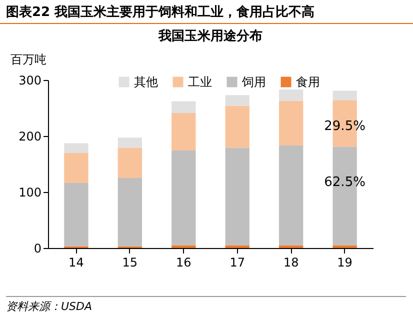  Describe the element at coordinates (206, 12) in the screenshot. I see `chart-title: 图表22 我国玉米主要用于饲料和工业，食用占比不高` at that location.